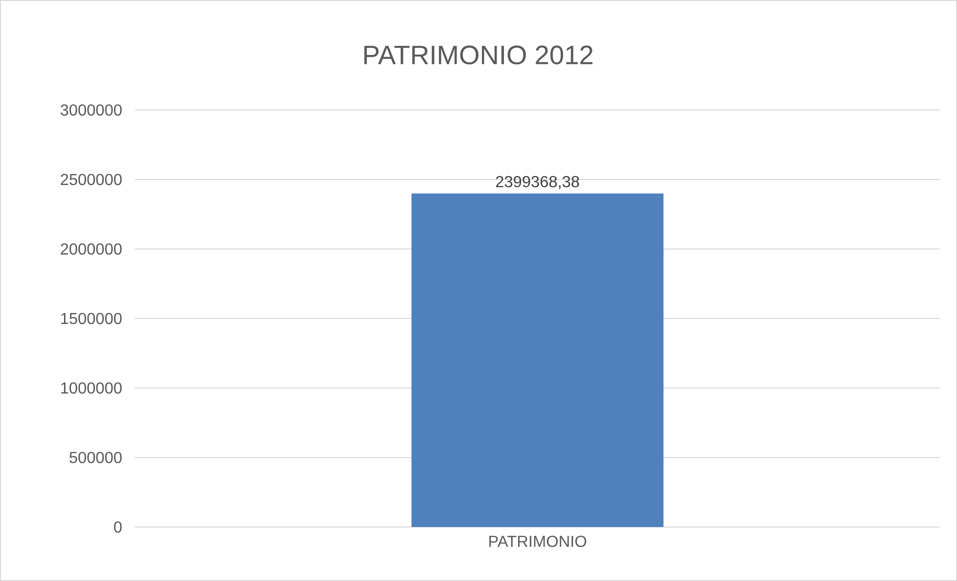 The width and height of the screenshot is (957, 581). Describe the element at coordinates (118, 527) in the screenshot. I see `y-tick-label: 0` at that location.